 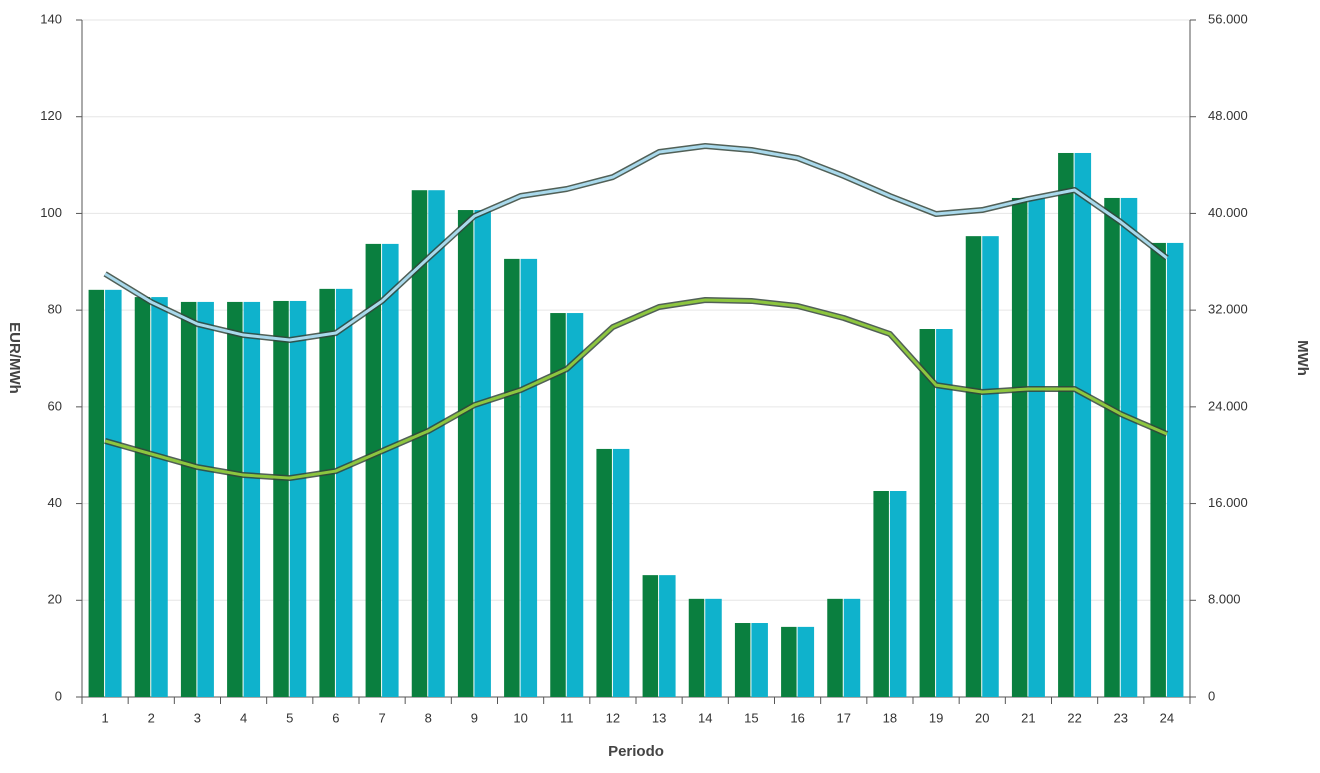 I want to click on x-tick-label: 17, so click(x=844, y=717).